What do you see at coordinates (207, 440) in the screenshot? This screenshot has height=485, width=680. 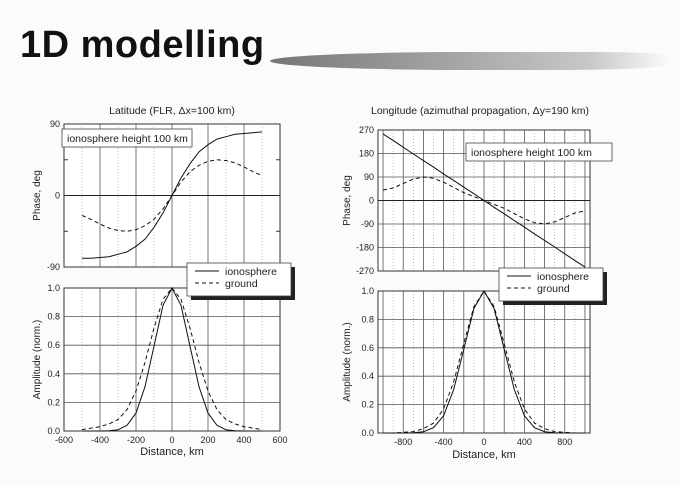 I see `x-tick-label: 200` at bounding box center [207, 440].